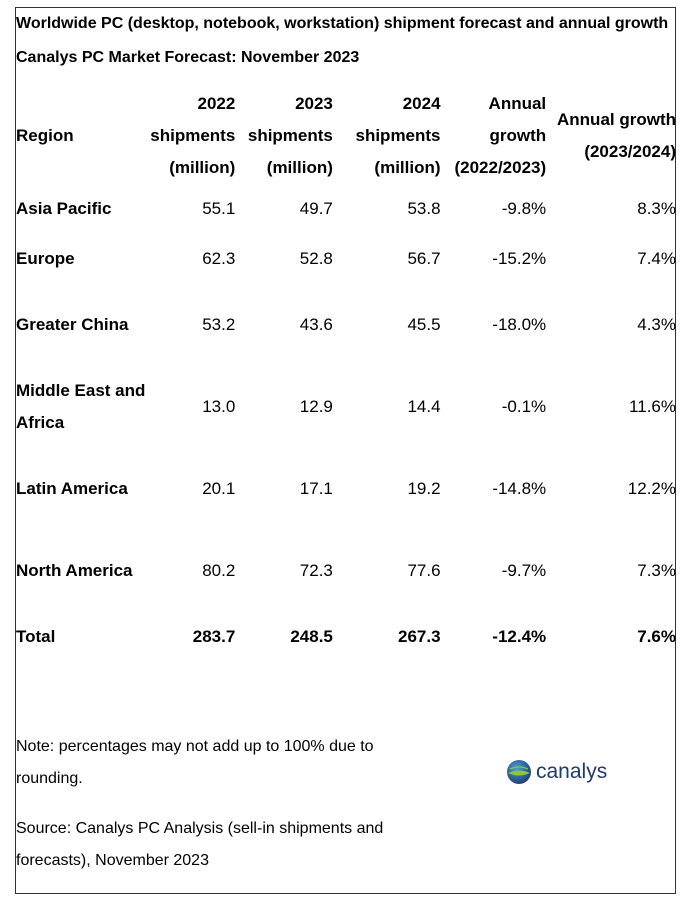 This screenshot has width=695, height=908. What do you see at coordinates (398, 135) in the screenshot?
I see `header-2024-shipments: 2024 shipments (million)` at bounding box center [398, 135].